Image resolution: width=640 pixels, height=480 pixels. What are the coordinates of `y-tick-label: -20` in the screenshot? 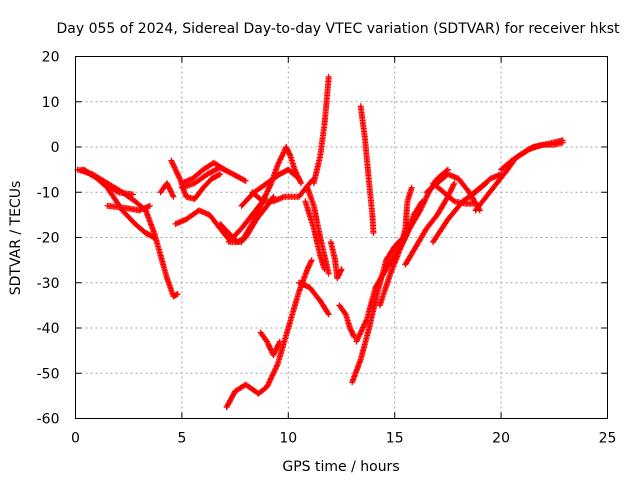 It's located at (48, 239).